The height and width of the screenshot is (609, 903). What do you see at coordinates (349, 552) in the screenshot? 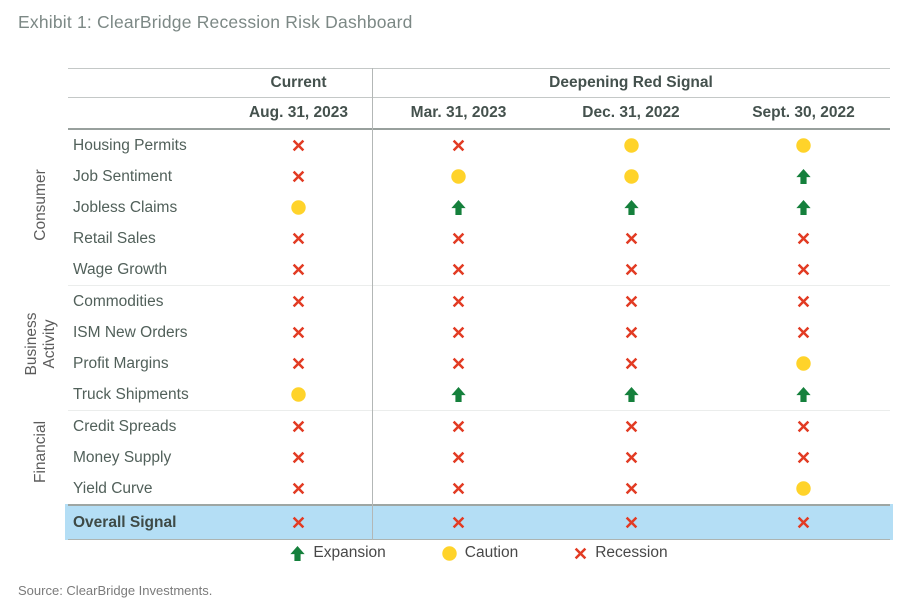
I see `legend-label: Expansion` at bounding box center [349, 552].